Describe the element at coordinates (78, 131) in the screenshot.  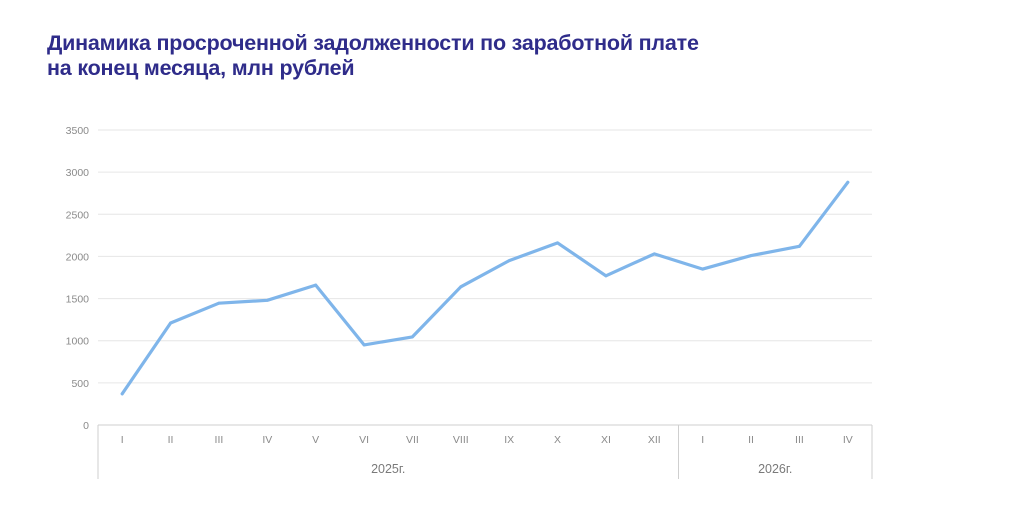
I see `y-tick-label: 3500` at that location.